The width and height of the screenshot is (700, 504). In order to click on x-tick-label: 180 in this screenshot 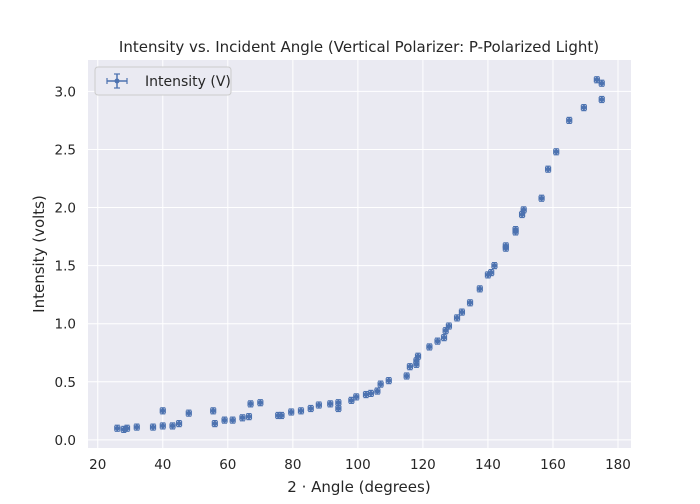, I will do `click(618, 465)`.